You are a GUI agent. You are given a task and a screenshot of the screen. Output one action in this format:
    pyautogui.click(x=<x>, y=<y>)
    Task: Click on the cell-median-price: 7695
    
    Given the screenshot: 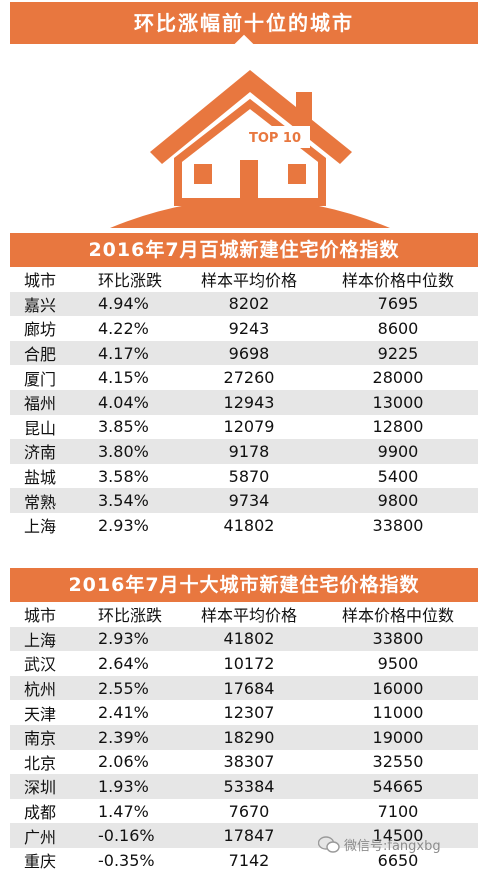 What is the action you would take?
    pyautogui.click(x=398, y=304)
    